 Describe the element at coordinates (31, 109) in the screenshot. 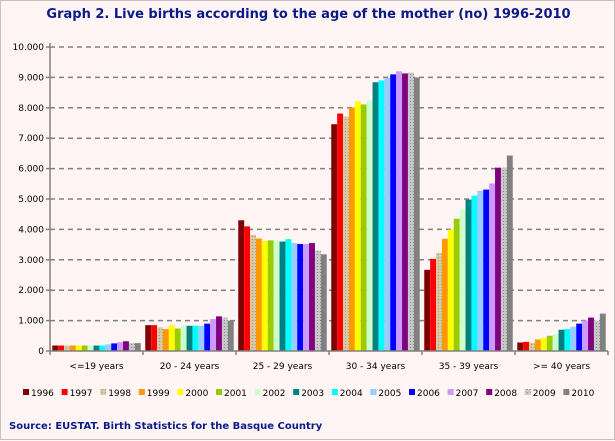

I see `y-tick-label: 8.000` at that location.